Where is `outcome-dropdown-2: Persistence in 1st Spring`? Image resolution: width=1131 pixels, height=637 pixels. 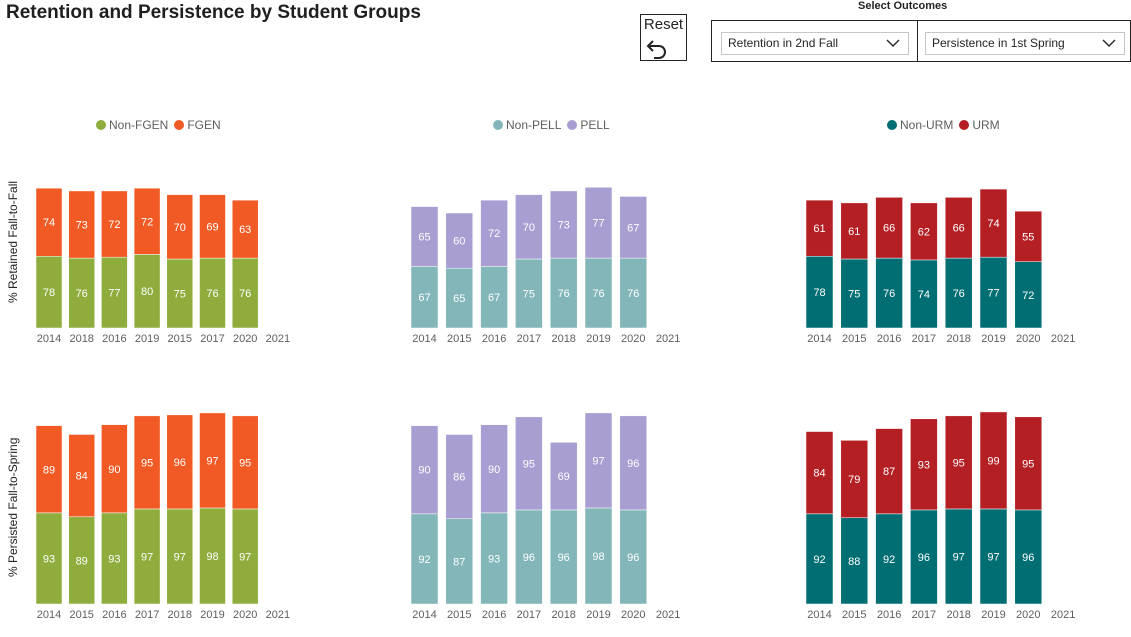
outcome-dropdown-2: Persistence in 1st Spring is located at coordinates (1025, 43).